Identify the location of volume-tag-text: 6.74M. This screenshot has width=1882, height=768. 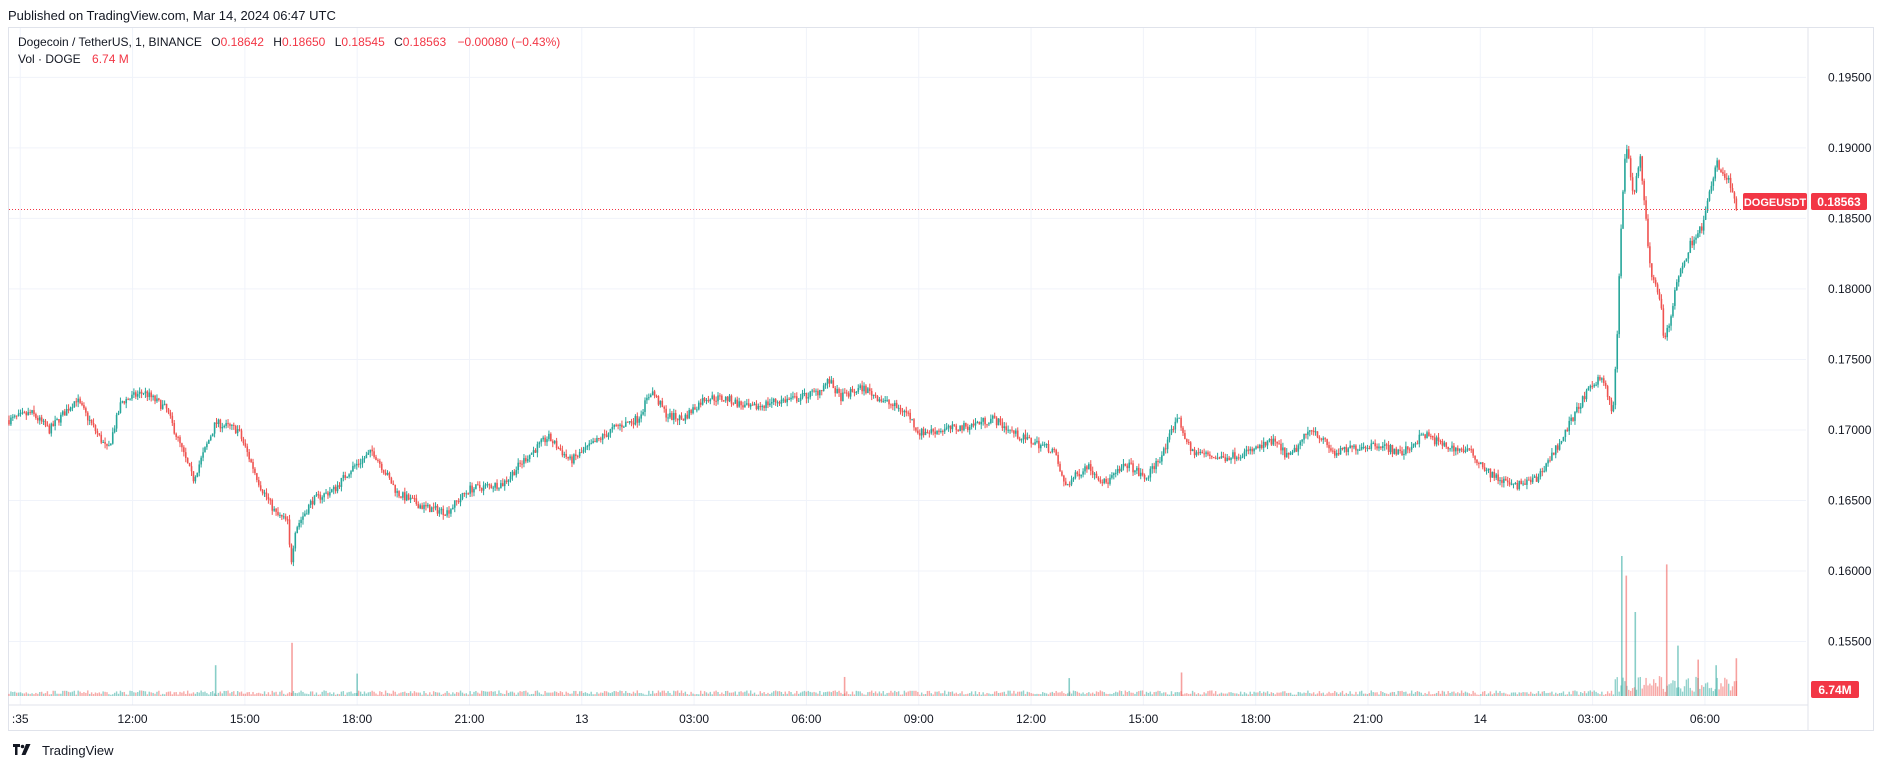
(1834, 690).